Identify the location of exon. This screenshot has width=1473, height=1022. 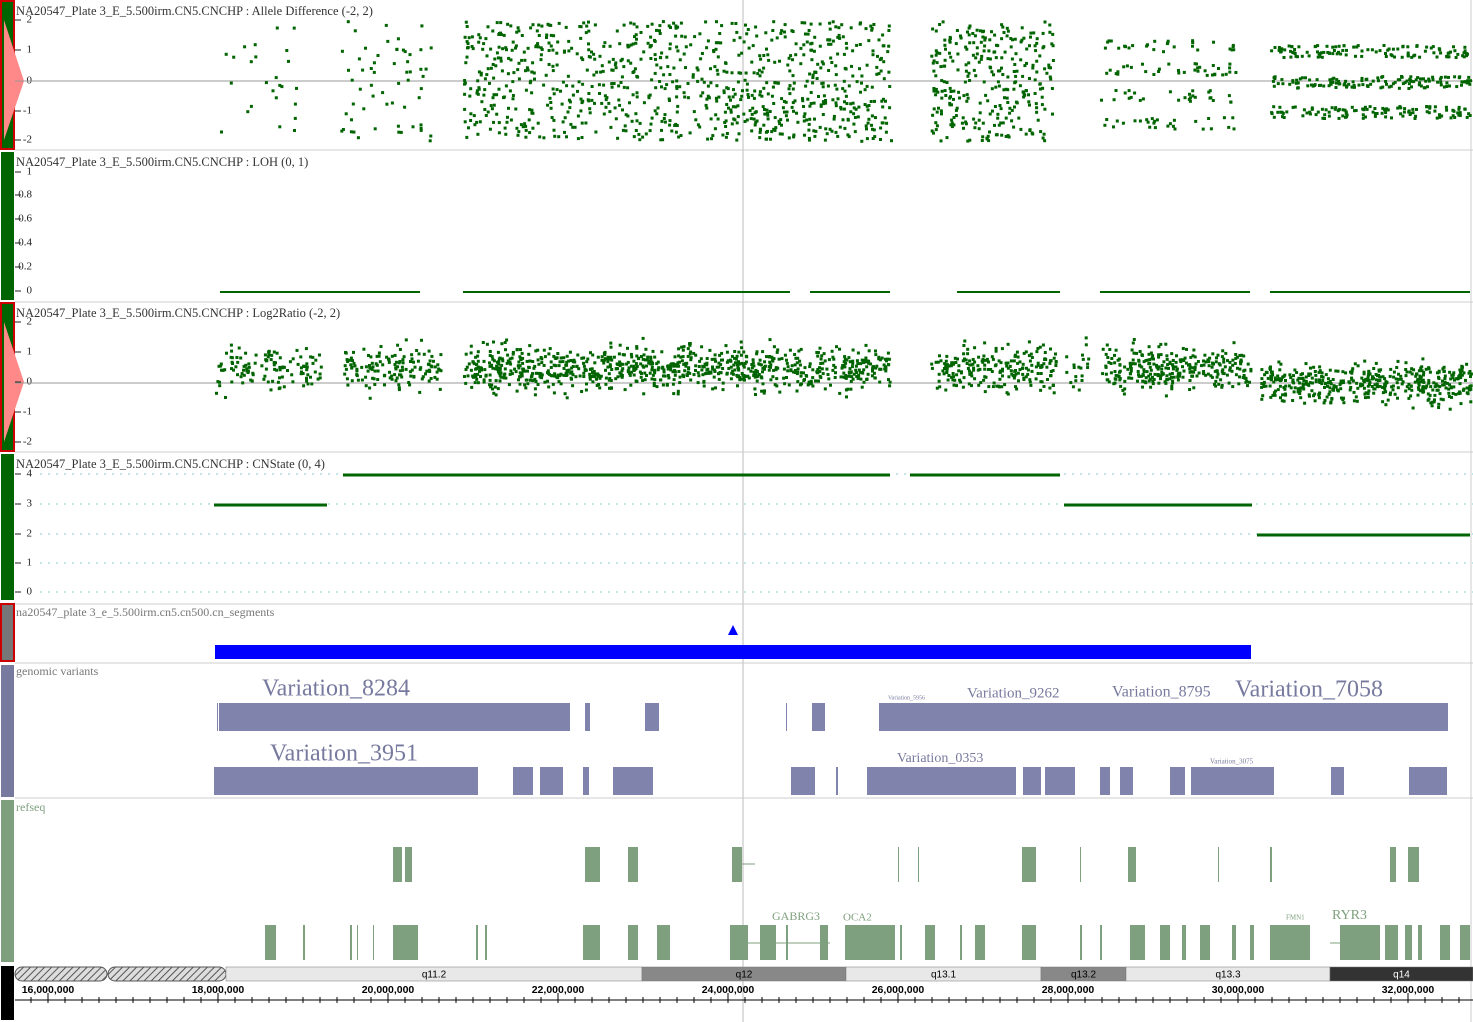
(405, 942).